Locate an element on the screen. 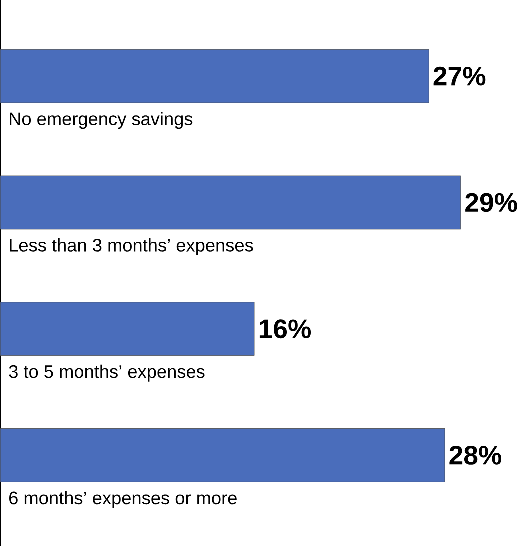  data-label: 16% is located at coordinates (286, 329).